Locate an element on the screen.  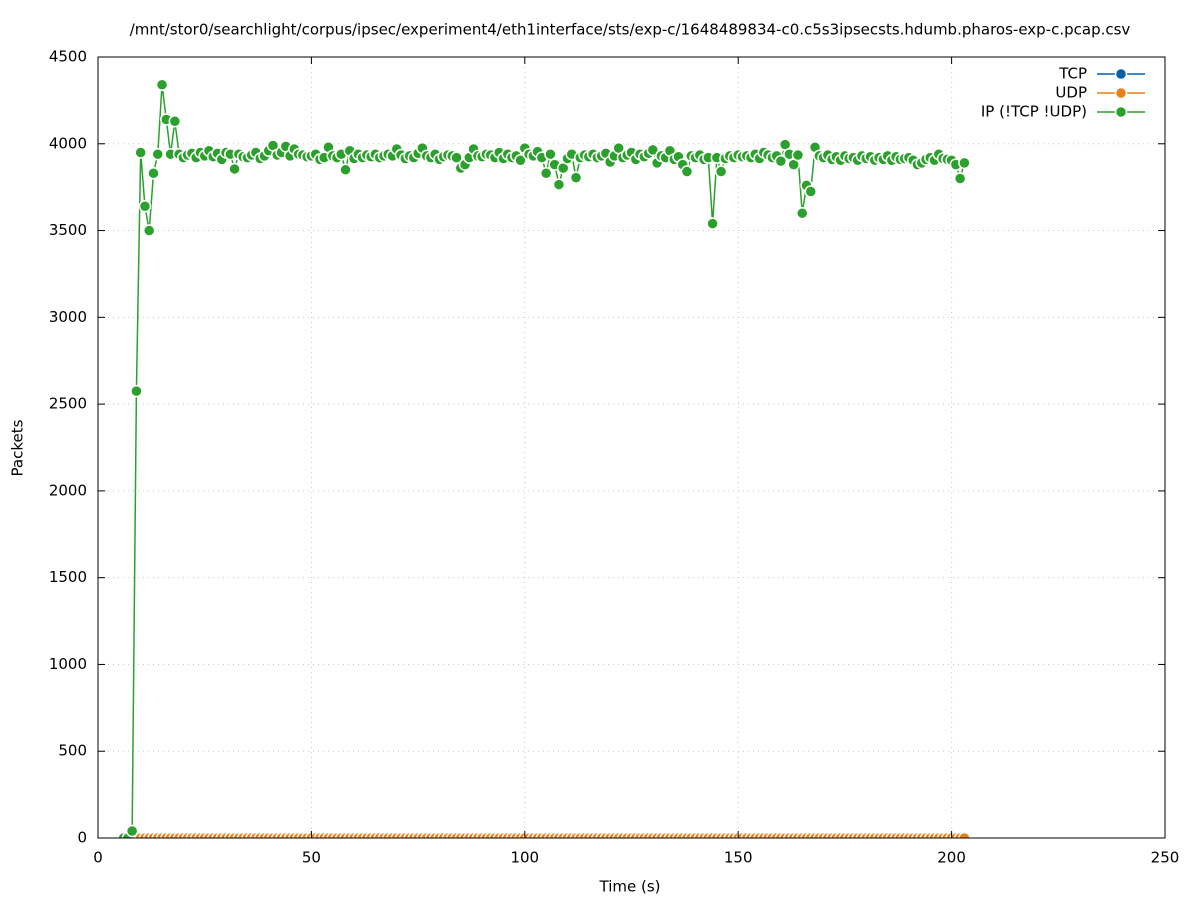
y-tick-label: 4000 is located at coordinates (68, 143).